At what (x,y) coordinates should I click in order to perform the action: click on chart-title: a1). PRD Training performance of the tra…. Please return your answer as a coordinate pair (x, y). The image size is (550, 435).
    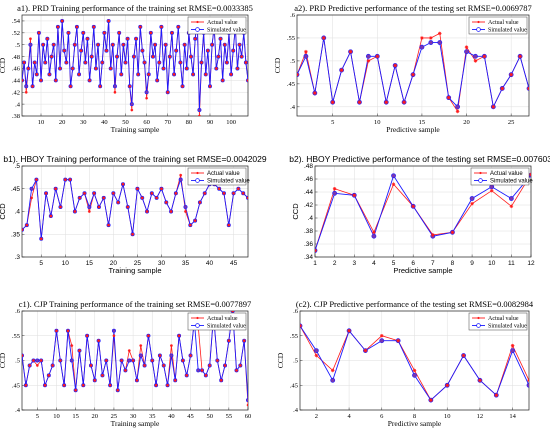
    Looking at the image, I should click on (135, 8).